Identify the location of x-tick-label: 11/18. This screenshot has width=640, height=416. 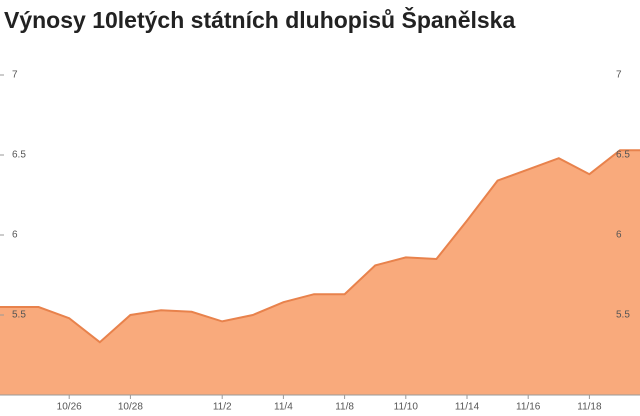
(589, 407).